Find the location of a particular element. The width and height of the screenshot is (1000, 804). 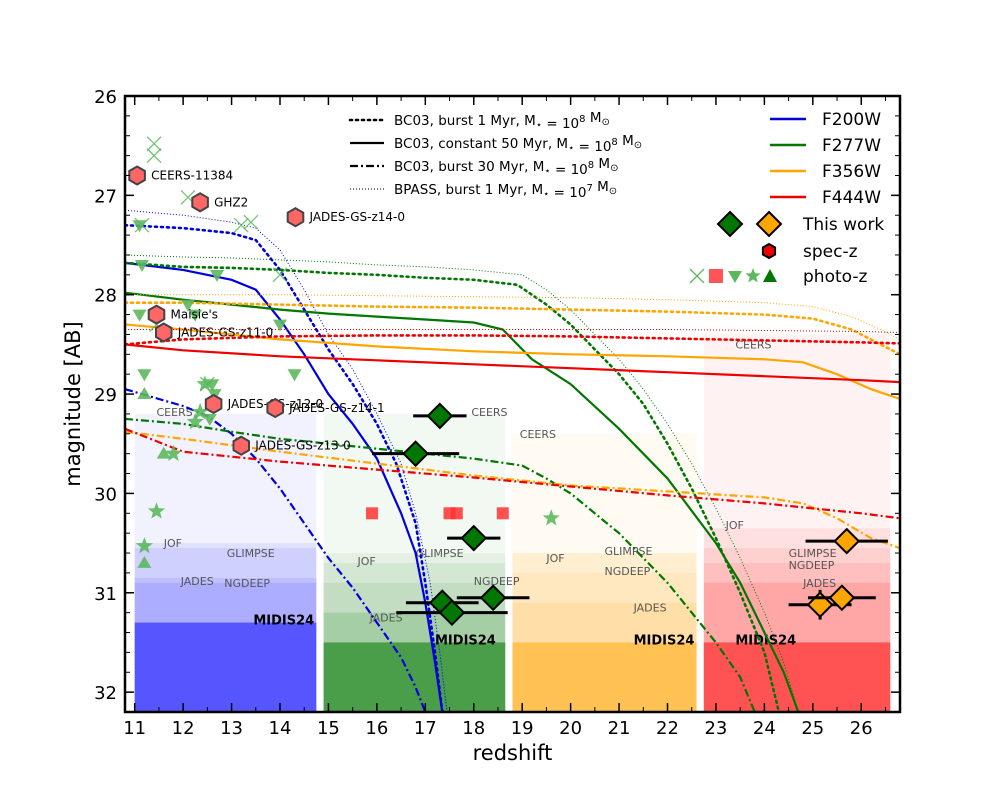

x-tick-label: 14 is located at coordinates (280, 728).